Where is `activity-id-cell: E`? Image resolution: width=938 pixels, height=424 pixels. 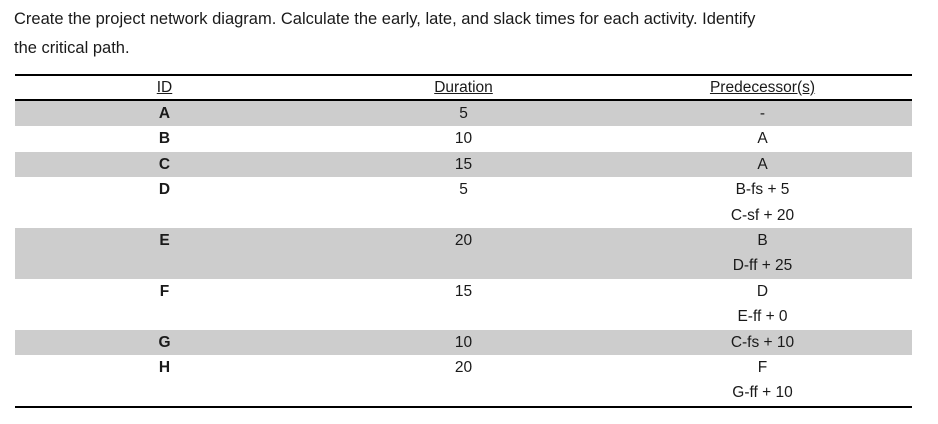 activity-id-cell: E is located at coordinates (164, 253).